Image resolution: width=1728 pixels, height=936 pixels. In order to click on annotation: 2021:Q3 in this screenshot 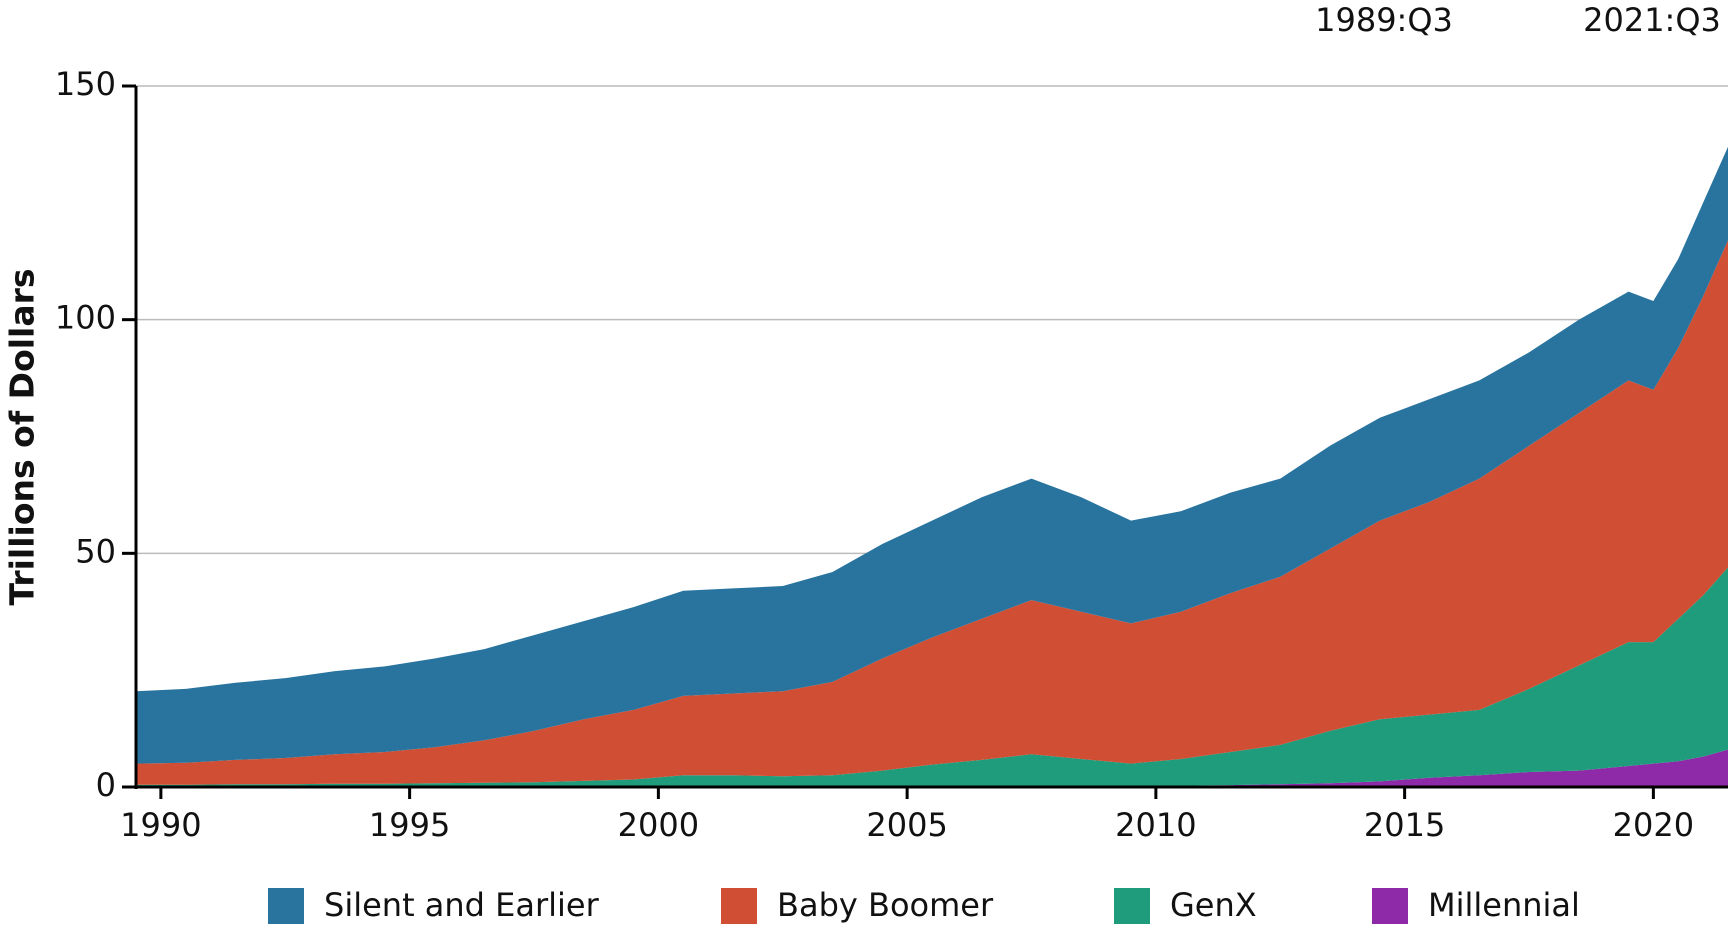, I will do `click(1652, 20)`.